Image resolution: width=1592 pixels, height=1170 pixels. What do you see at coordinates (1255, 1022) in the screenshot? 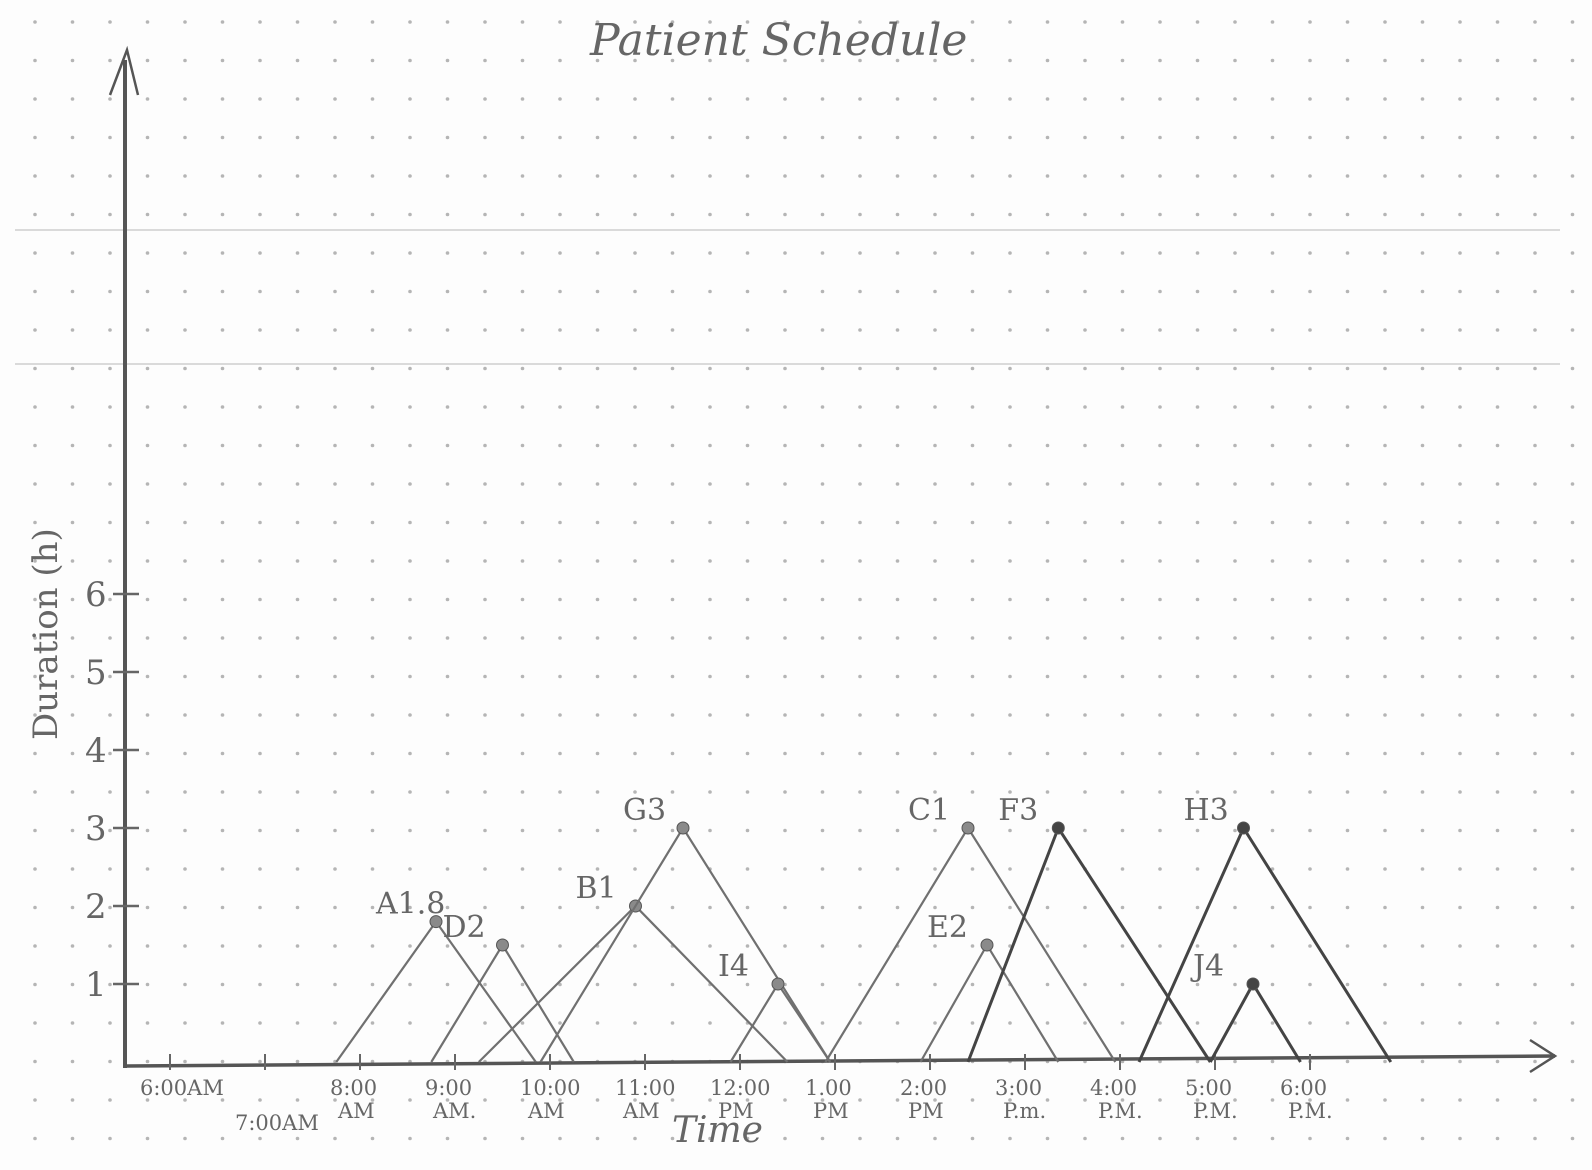
I see `series-line` at bounding box center [1255, 1022].